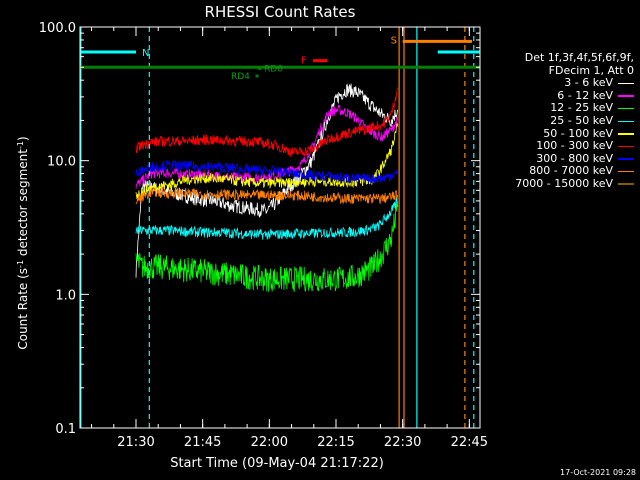  I want to click on rd4-marker, so click(257, 76).